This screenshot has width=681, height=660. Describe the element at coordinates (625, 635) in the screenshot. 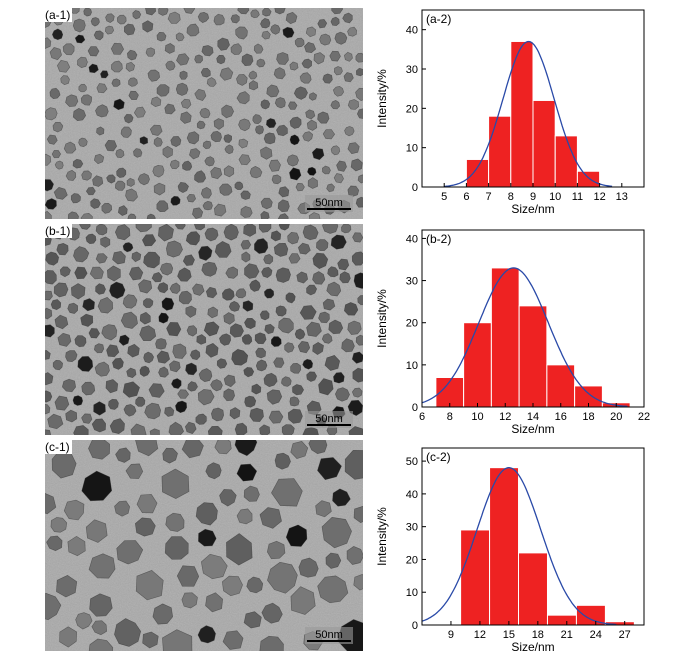

I see `x-tick-label: 27` at that location.